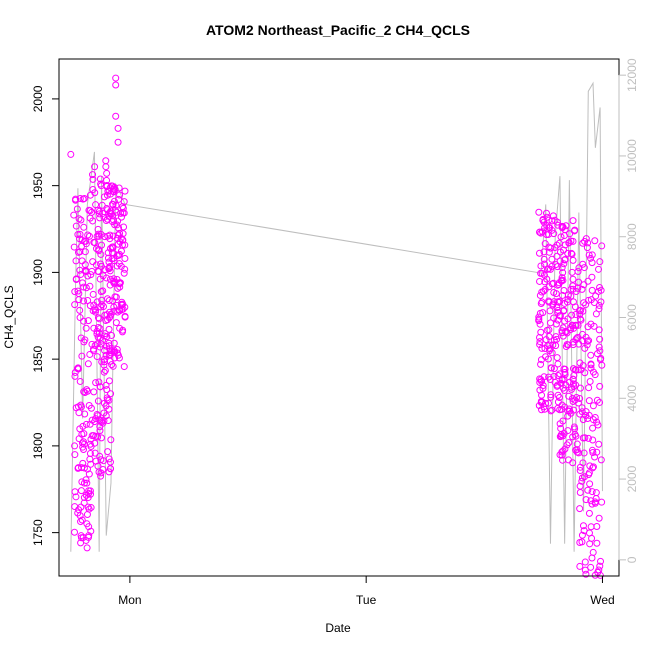 The image size is (650, 650). I want to click on y-tick-label: 2000, so click(38, 98).